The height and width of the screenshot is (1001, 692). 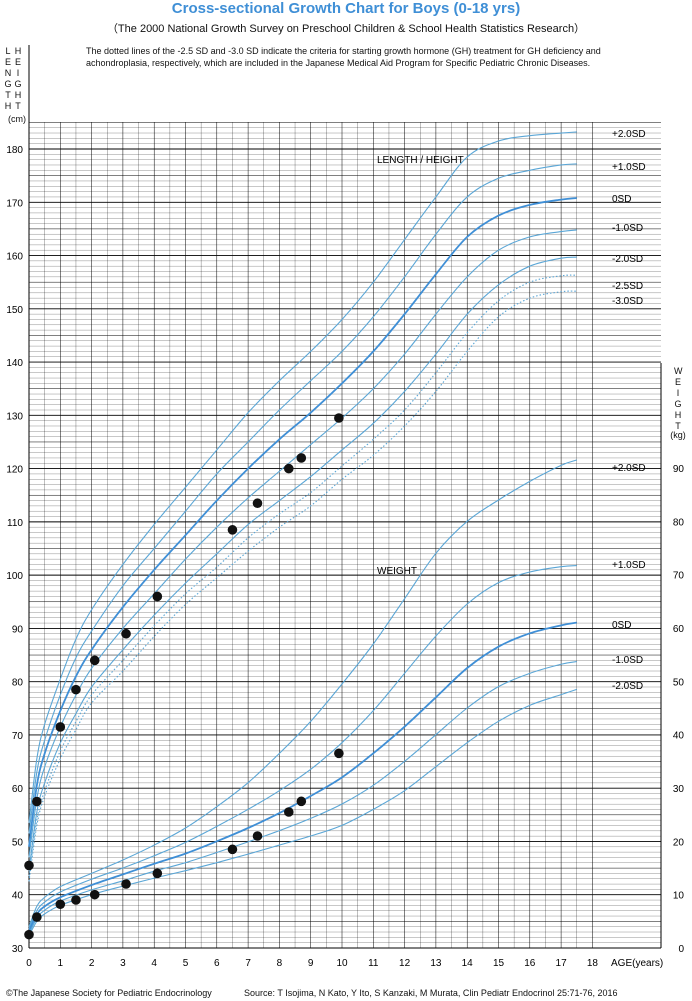 I want to click on age-axis-label: AGE(years), so click(x=637, y=963).